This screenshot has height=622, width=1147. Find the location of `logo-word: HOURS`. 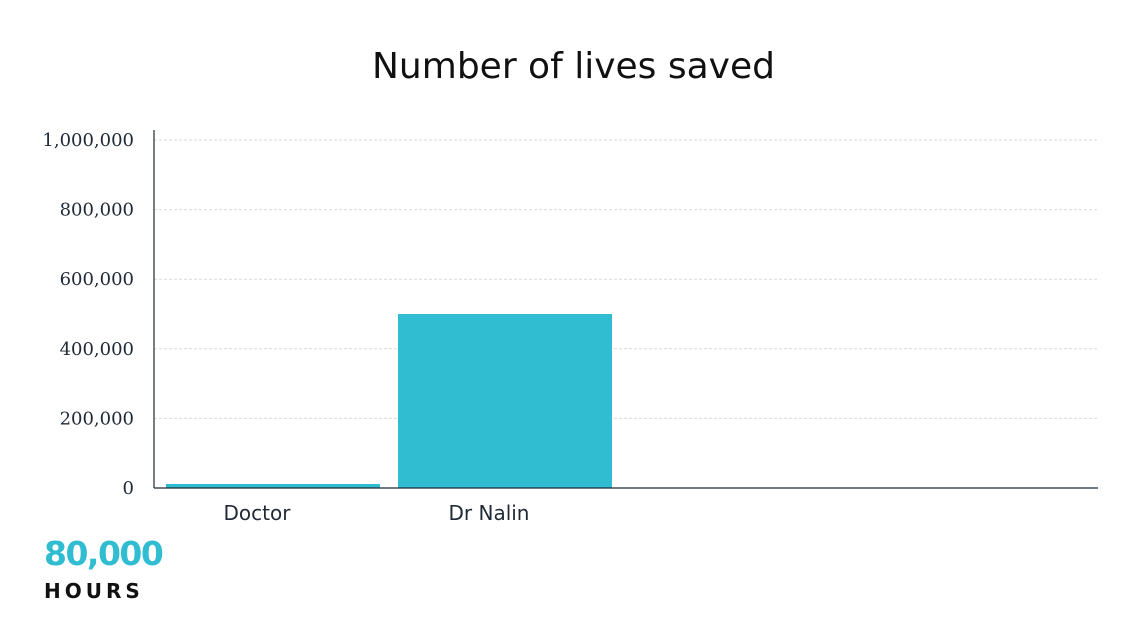

logo-word: HOURS is located at coordinates (94, 591).